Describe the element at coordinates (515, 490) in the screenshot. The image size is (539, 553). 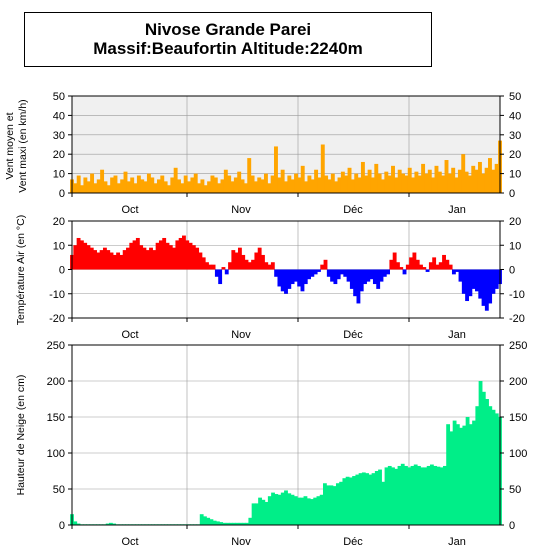
I see `y-tick-label-right: 50` at that location.